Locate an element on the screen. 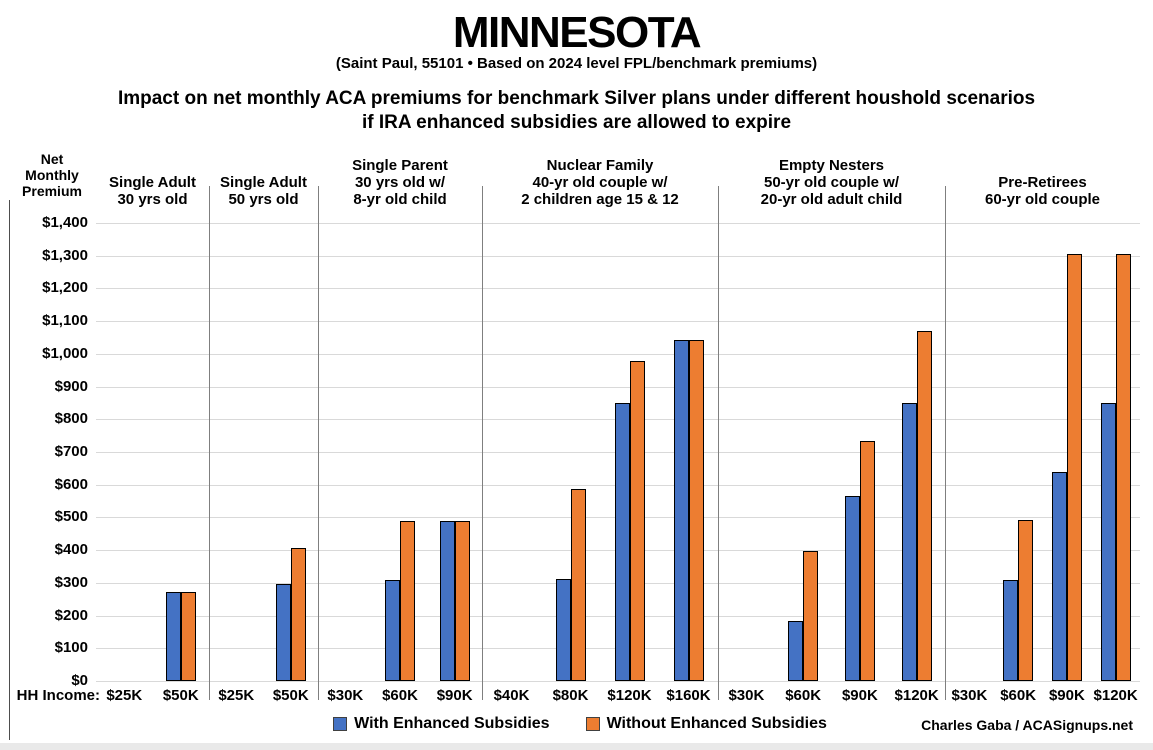 The width and height of the screenshot is (1153, 750). legend-label: Without Enhanced Subsidies is located at coordinates (716, 723).